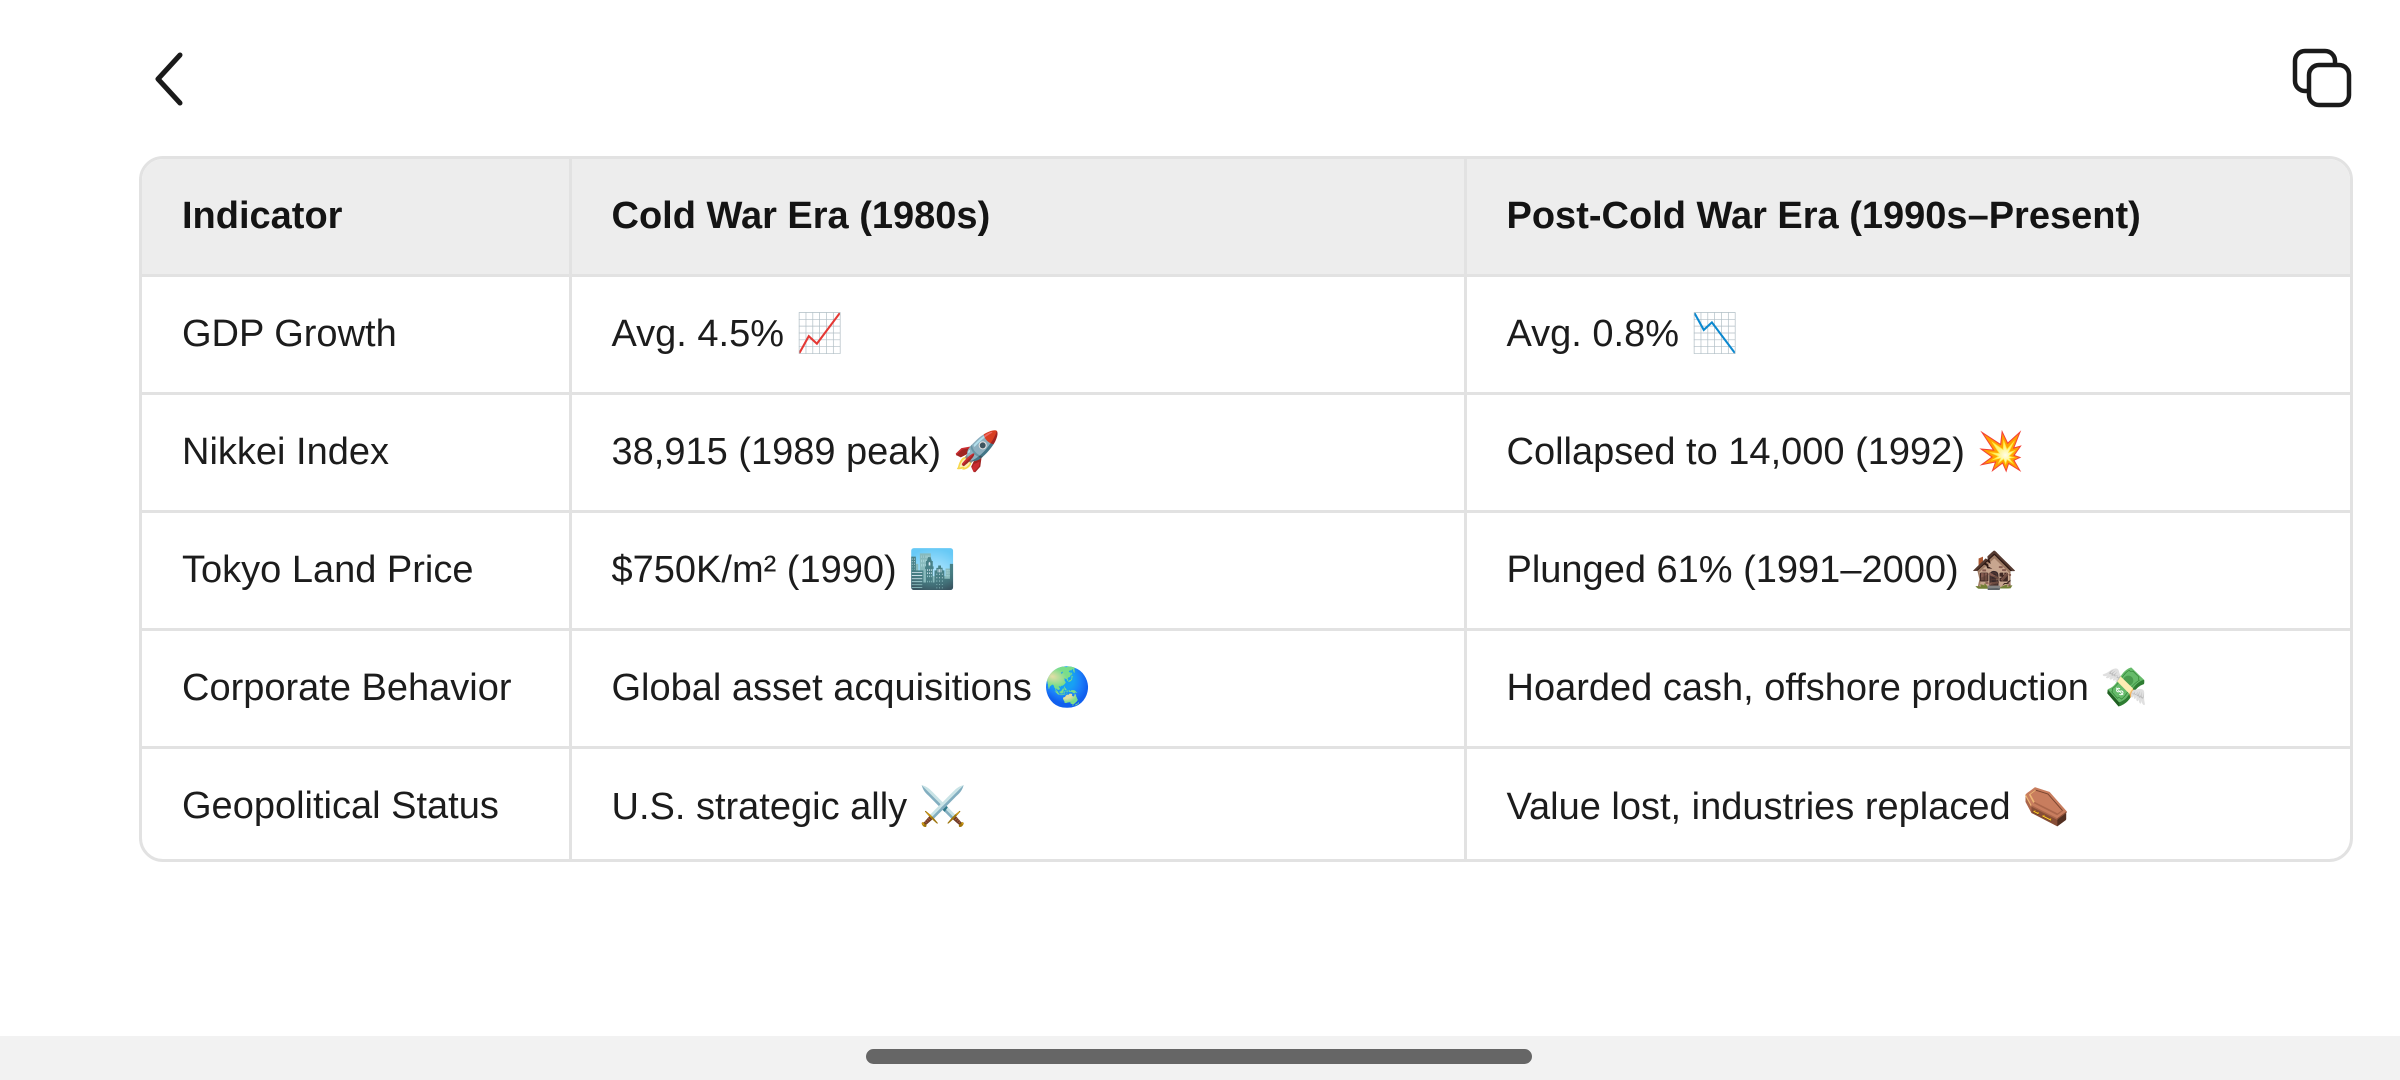 Image resolution: width=2400 pixels, height=1080 pixels. I want to click on cell-indicator: Corporate Behavior, so click(357, 689).